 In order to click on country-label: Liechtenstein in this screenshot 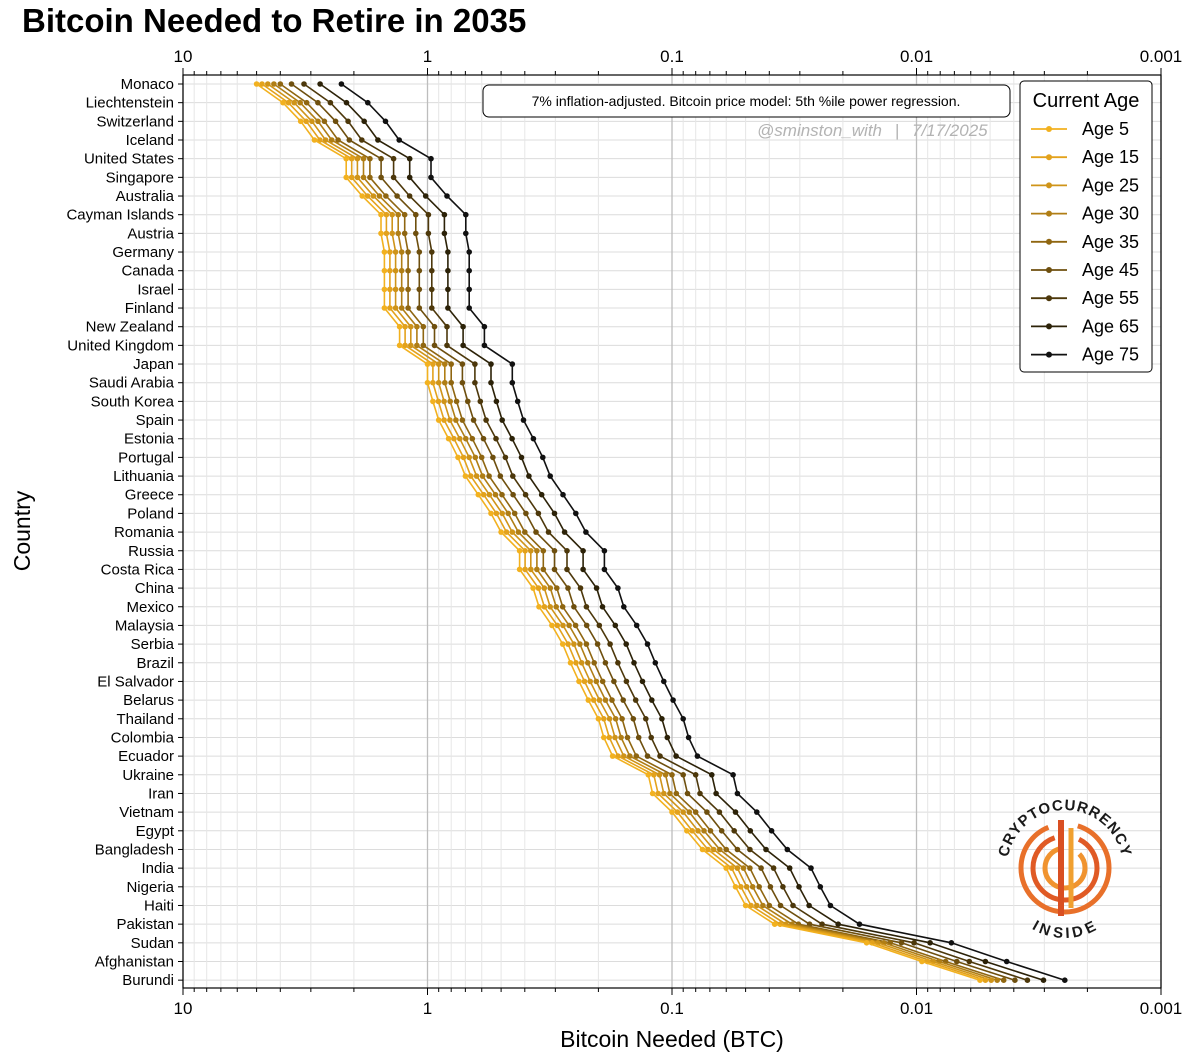, I will do `click(130, 103)`.